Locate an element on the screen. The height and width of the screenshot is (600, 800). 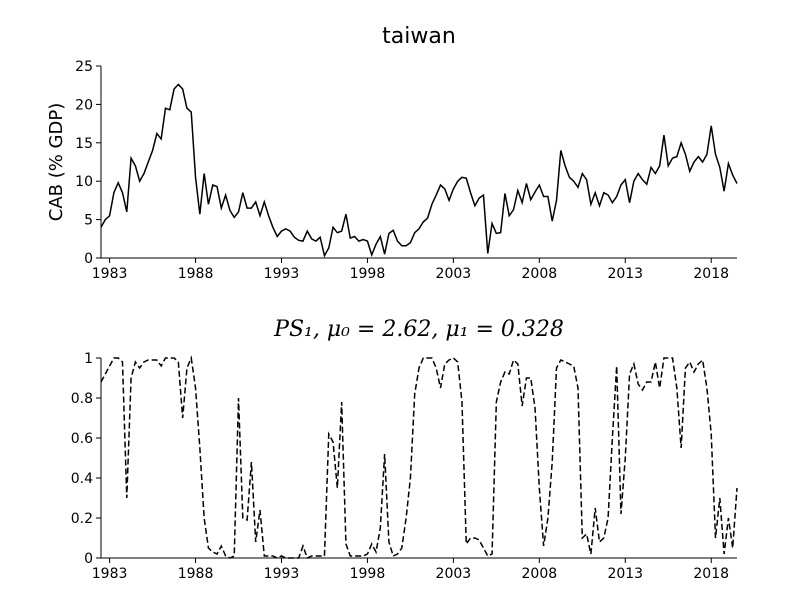
y-tick-label: 20 is located at coordinates (84, 105).